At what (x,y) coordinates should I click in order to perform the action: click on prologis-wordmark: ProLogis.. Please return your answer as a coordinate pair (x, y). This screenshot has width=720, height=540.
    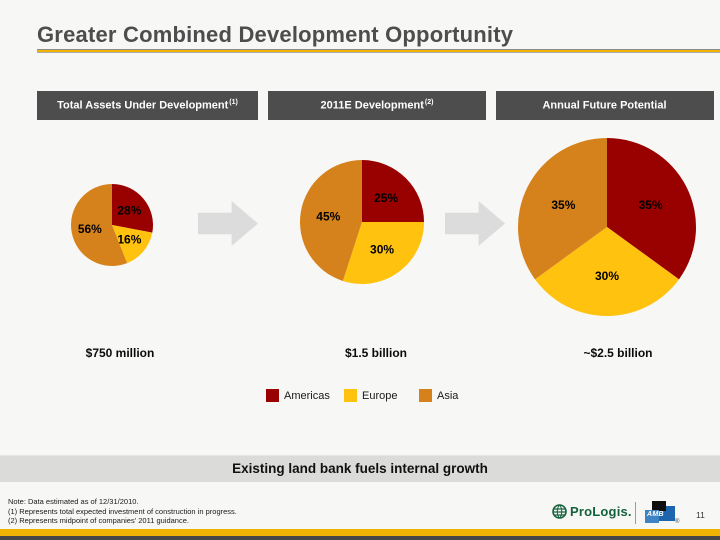
    Looking at the image, I should click on (601, 511).